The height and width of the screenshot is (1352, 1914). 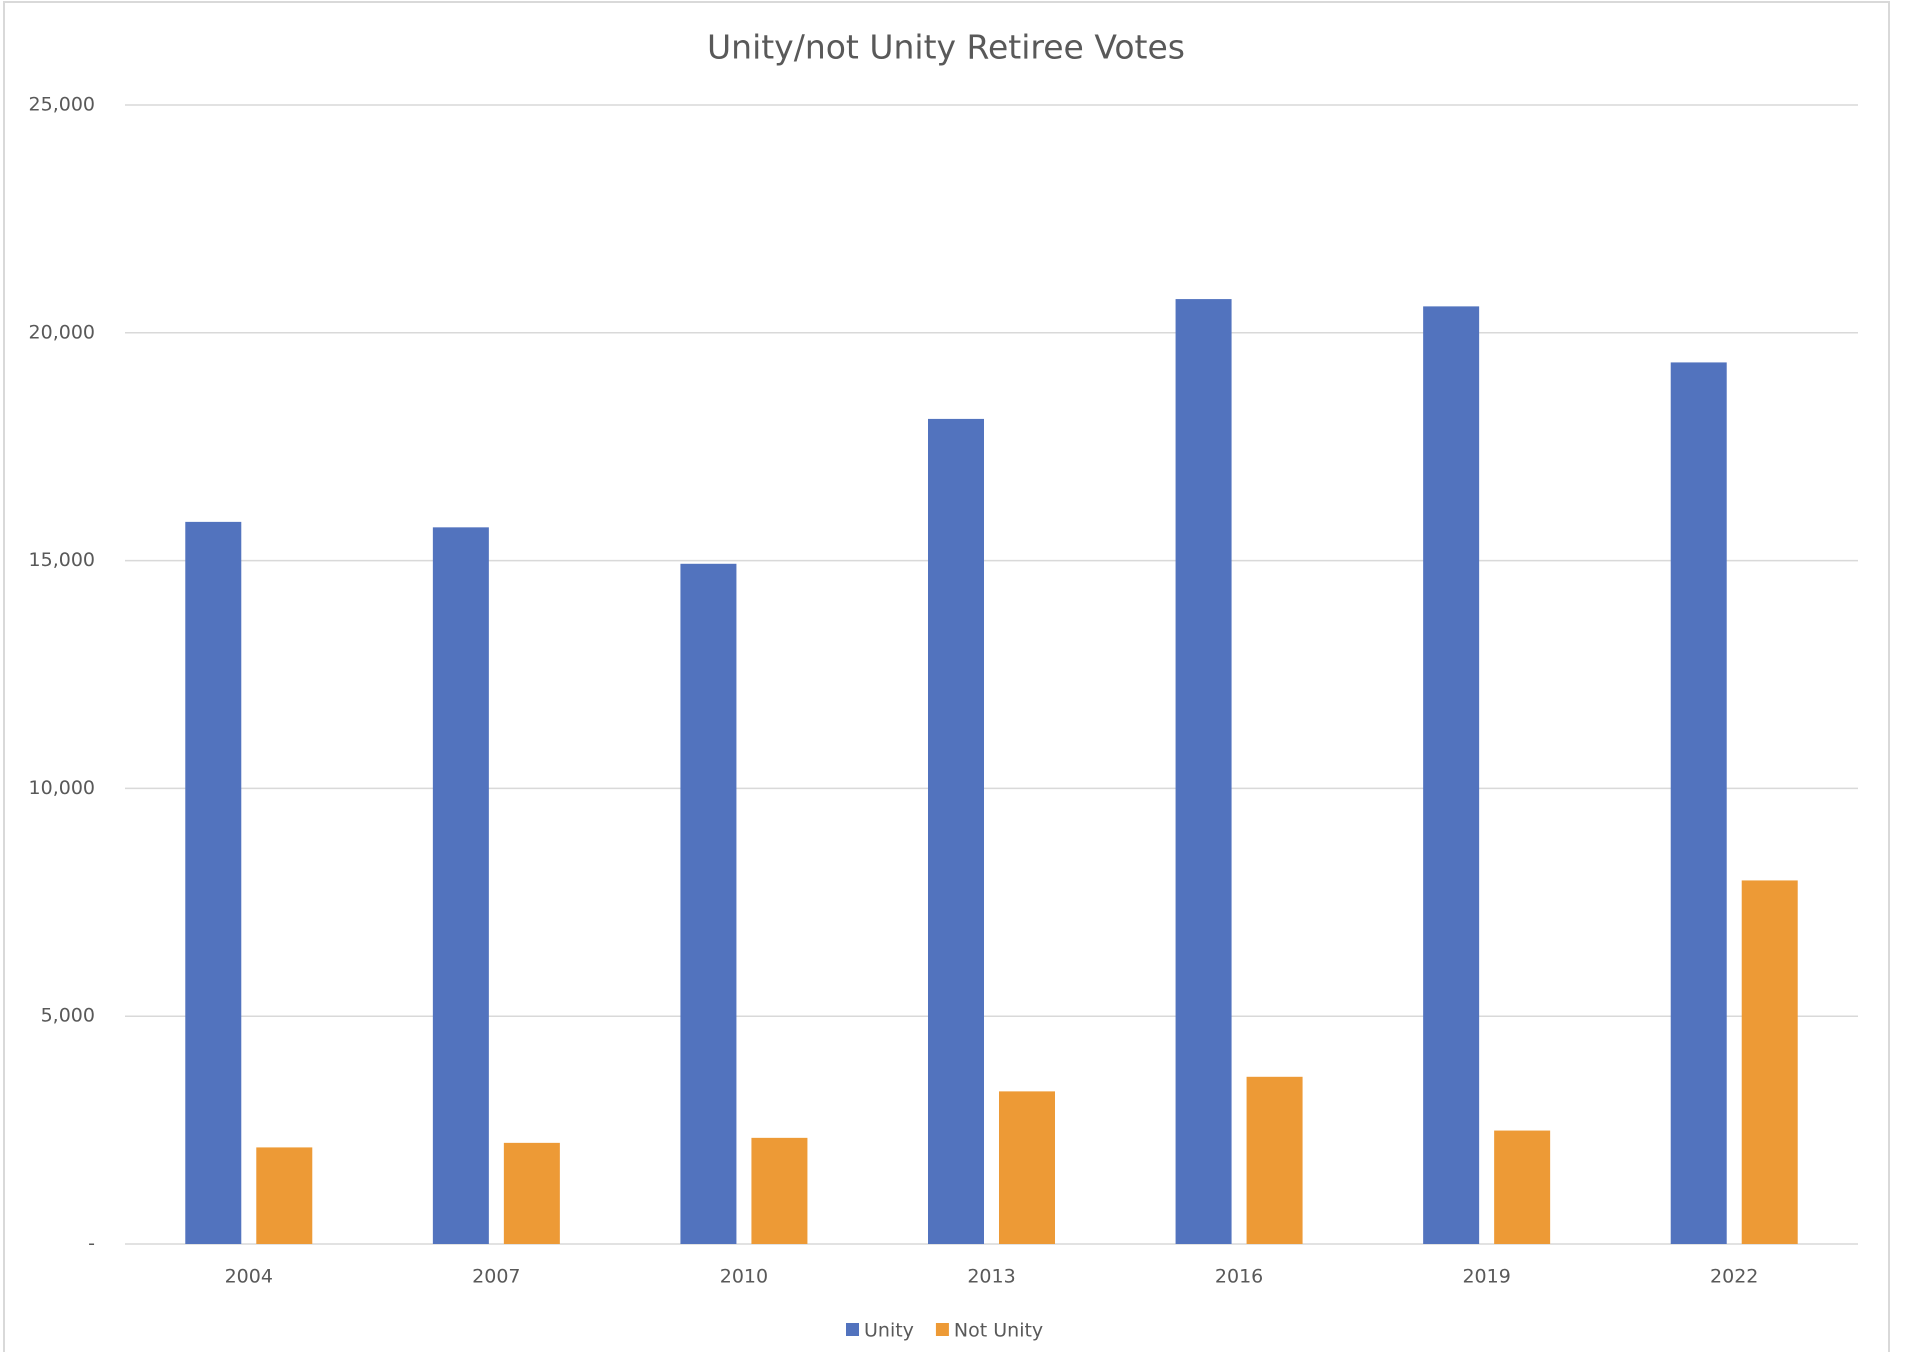 I want to click on y-tick-label: 20,000, so click(x=62, y=332).